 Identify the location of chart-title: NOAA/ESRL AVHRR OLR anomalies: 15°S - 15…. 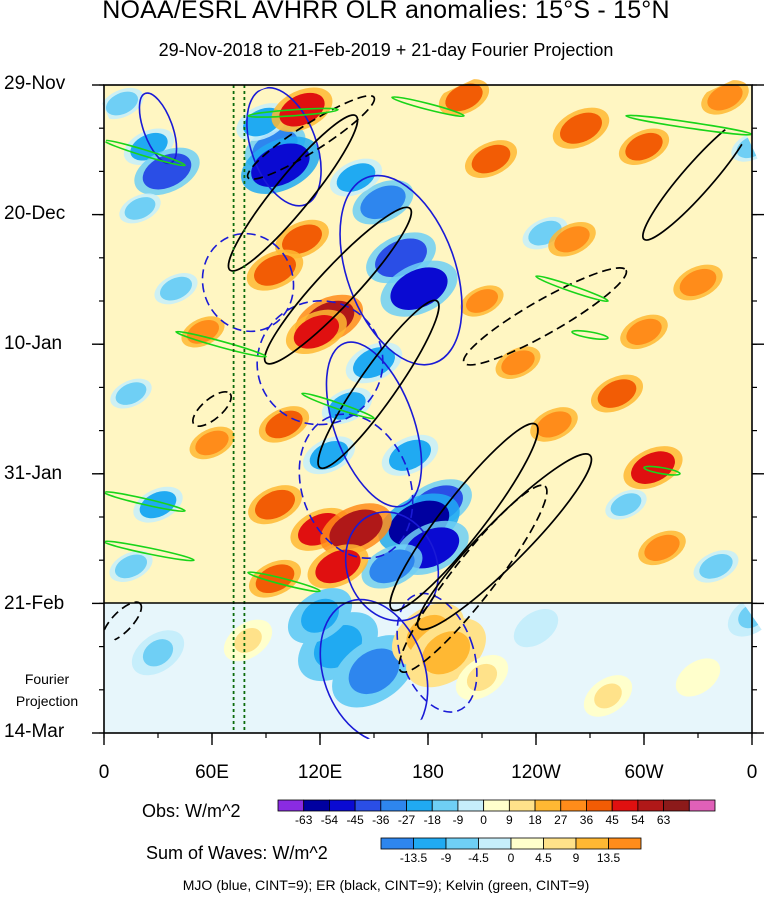
(386, 12).